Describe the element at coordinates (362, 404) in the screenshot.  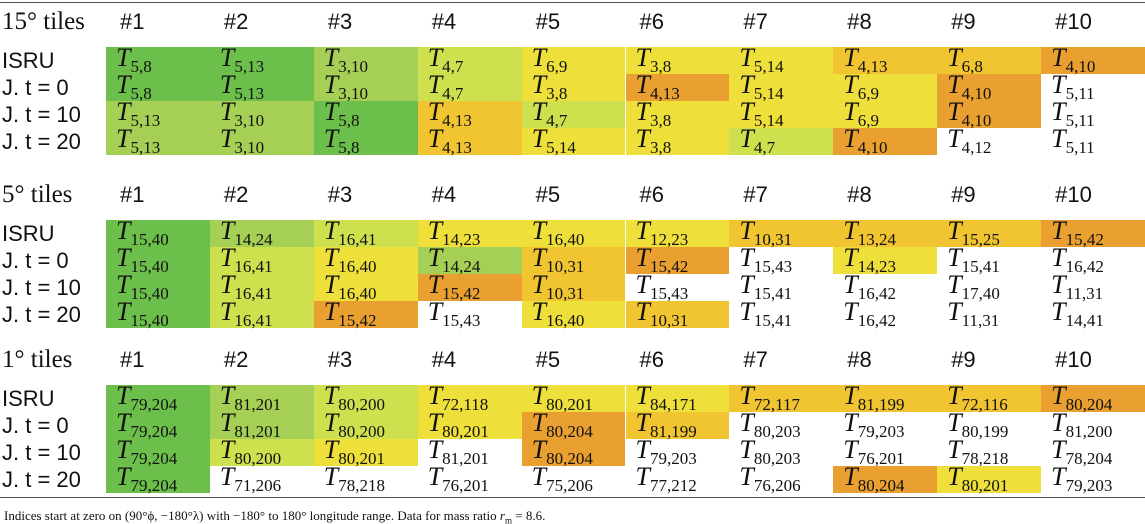
I see `cell-index: 80,200` at that location.